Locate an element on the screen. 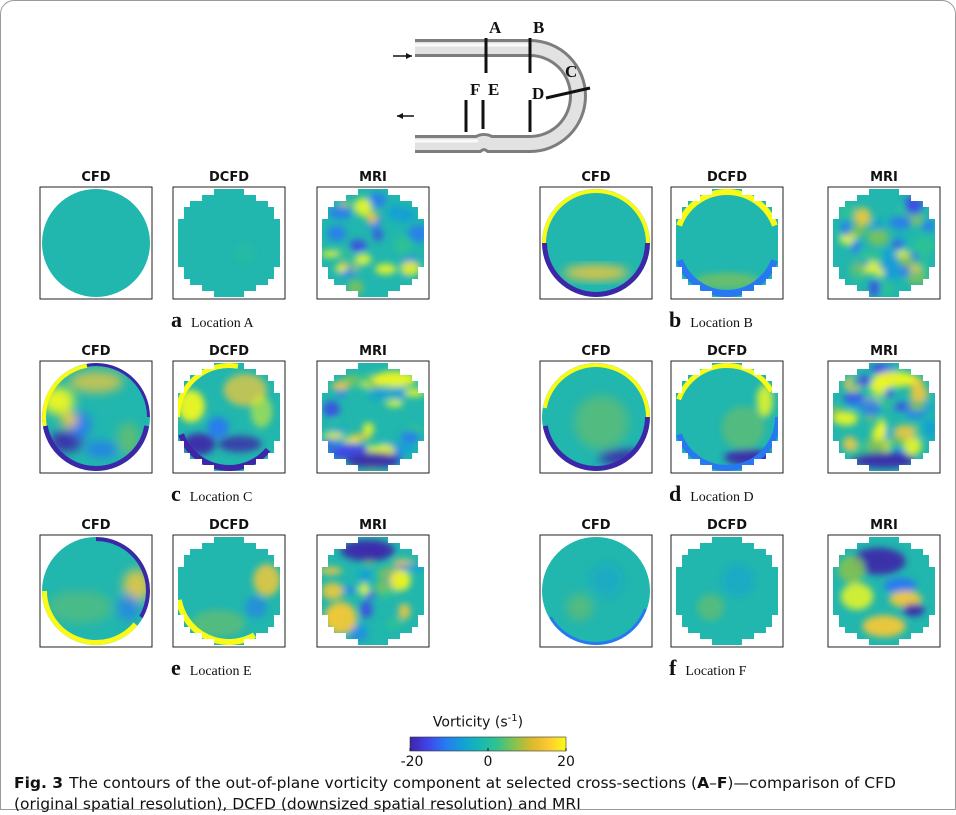  vorticity-field is located at coordinates (229, 243).